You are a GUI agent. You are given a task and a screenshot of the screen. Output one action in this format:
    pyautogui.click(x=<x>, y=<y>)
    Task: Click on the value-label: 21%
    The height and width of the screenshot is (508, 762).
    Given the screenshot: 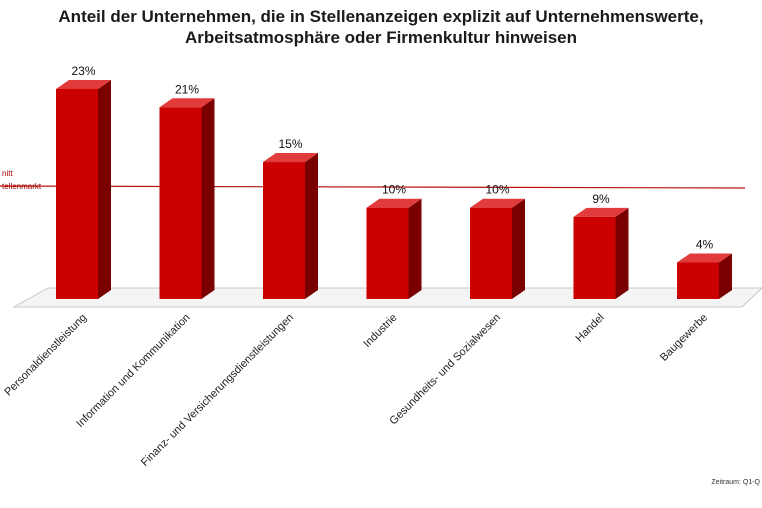 What is the action you would take?
    pyautogui.click(x=187, y=89)
    